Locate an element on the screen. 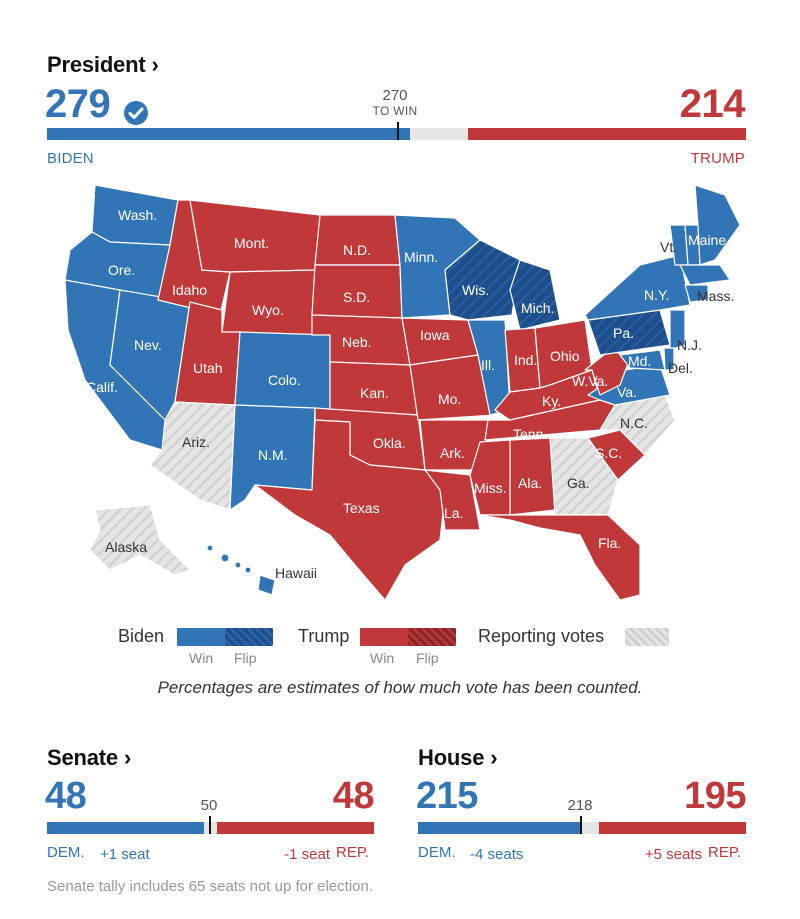  to-win-label: TO WIN is located at coordinates (395, 111).